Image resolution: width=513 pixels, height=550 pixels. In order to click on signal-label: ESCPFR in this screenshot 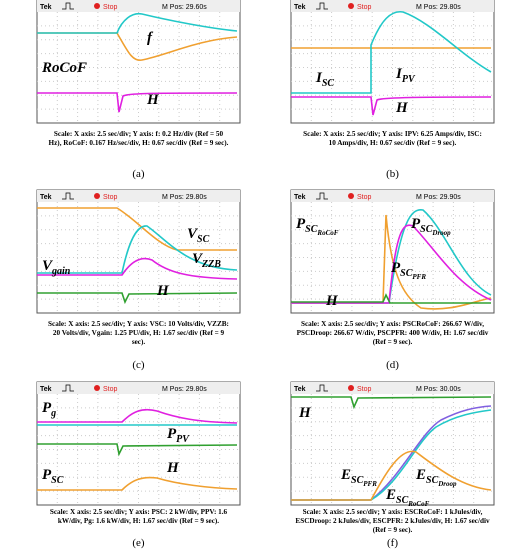, I will do `click(358, 477)`.